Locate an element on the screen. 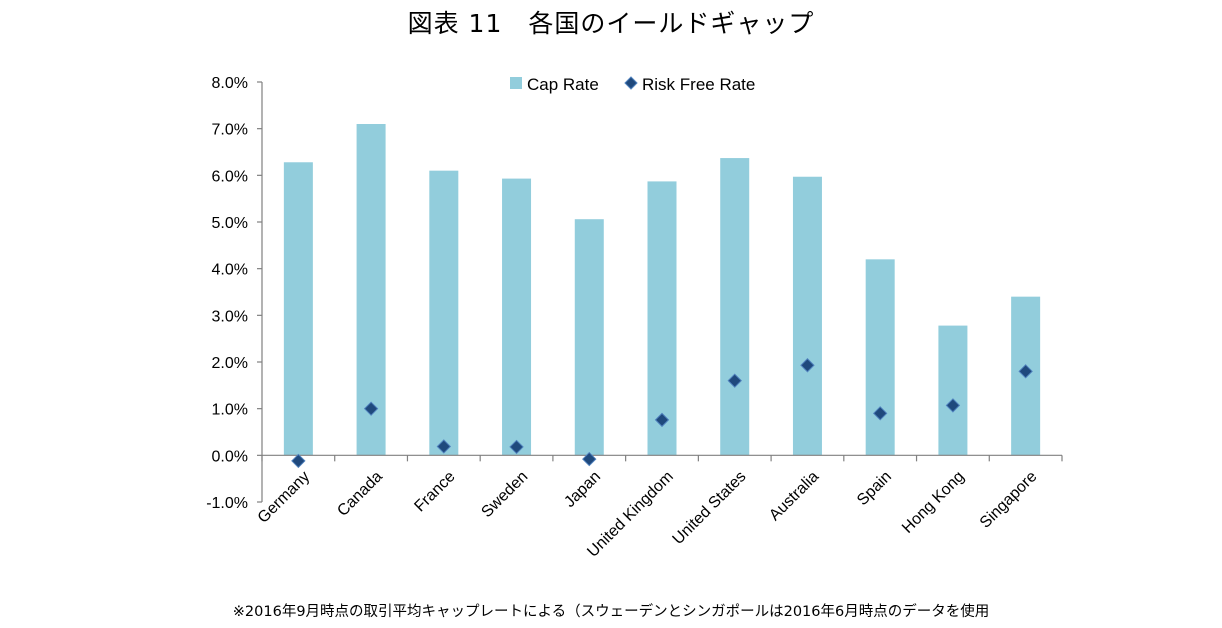  category-label: Singapore is located at coordinates (1009, 500).